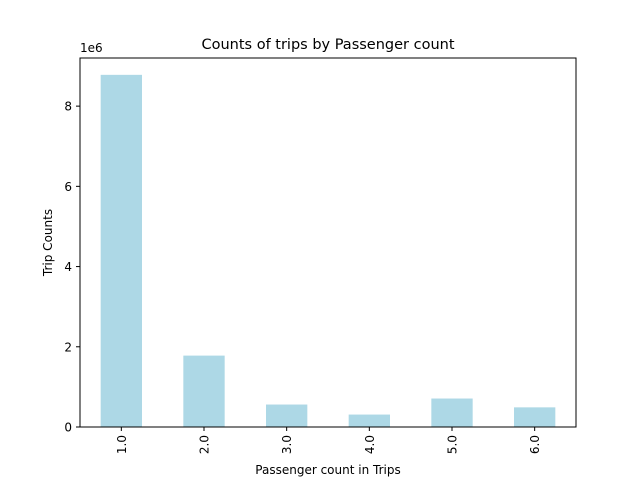 This screenshot has width=640, height=480. What do you see at coordinates (68, 267) in the screenshot?
I see `y-tick-label: 4` at bounding box center [68, 267].